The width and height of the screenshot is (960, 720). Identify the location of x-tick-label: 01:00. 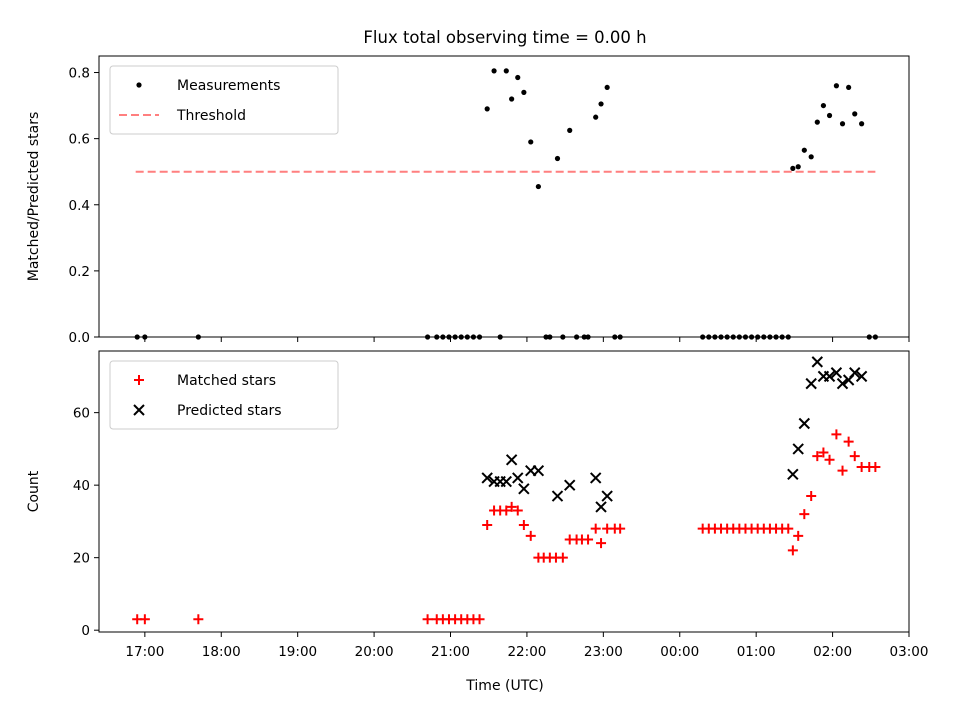
(756, 652).